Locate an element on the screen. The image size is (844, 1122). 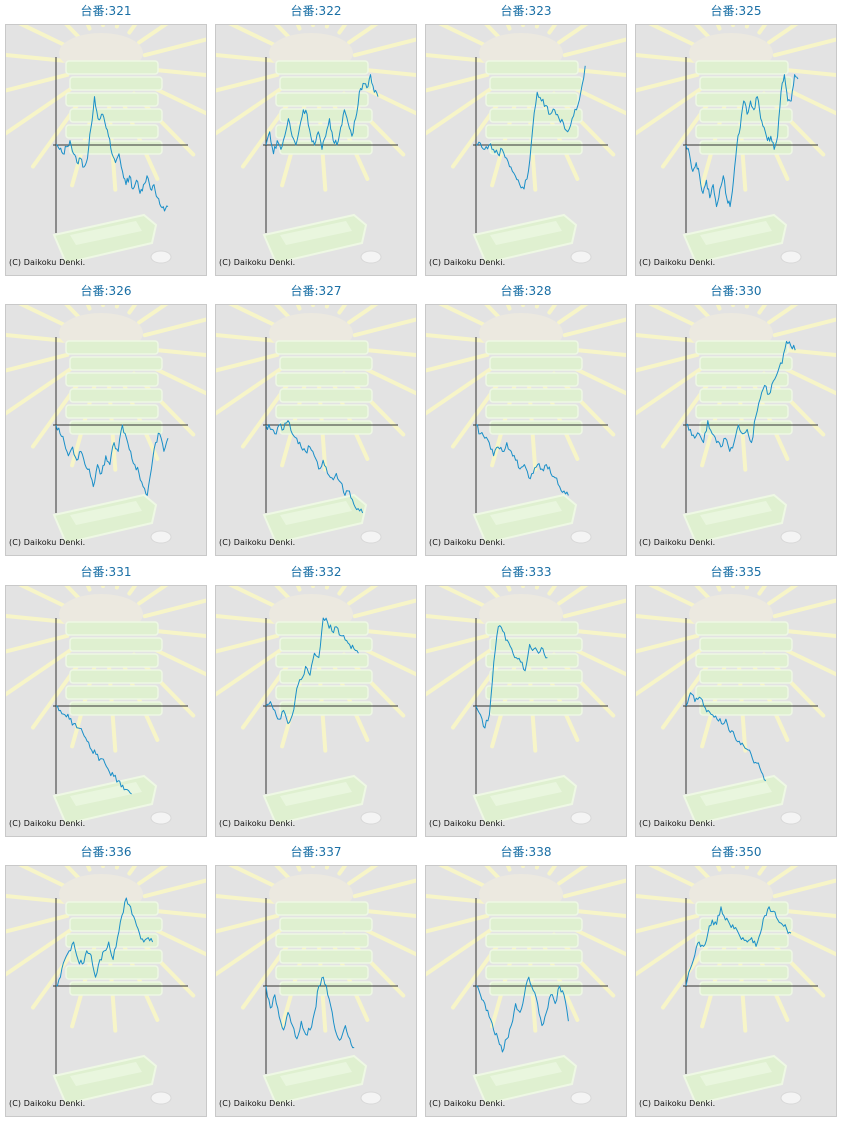
machine-number-link: 台番:336 is located at coordinates (106, 852).